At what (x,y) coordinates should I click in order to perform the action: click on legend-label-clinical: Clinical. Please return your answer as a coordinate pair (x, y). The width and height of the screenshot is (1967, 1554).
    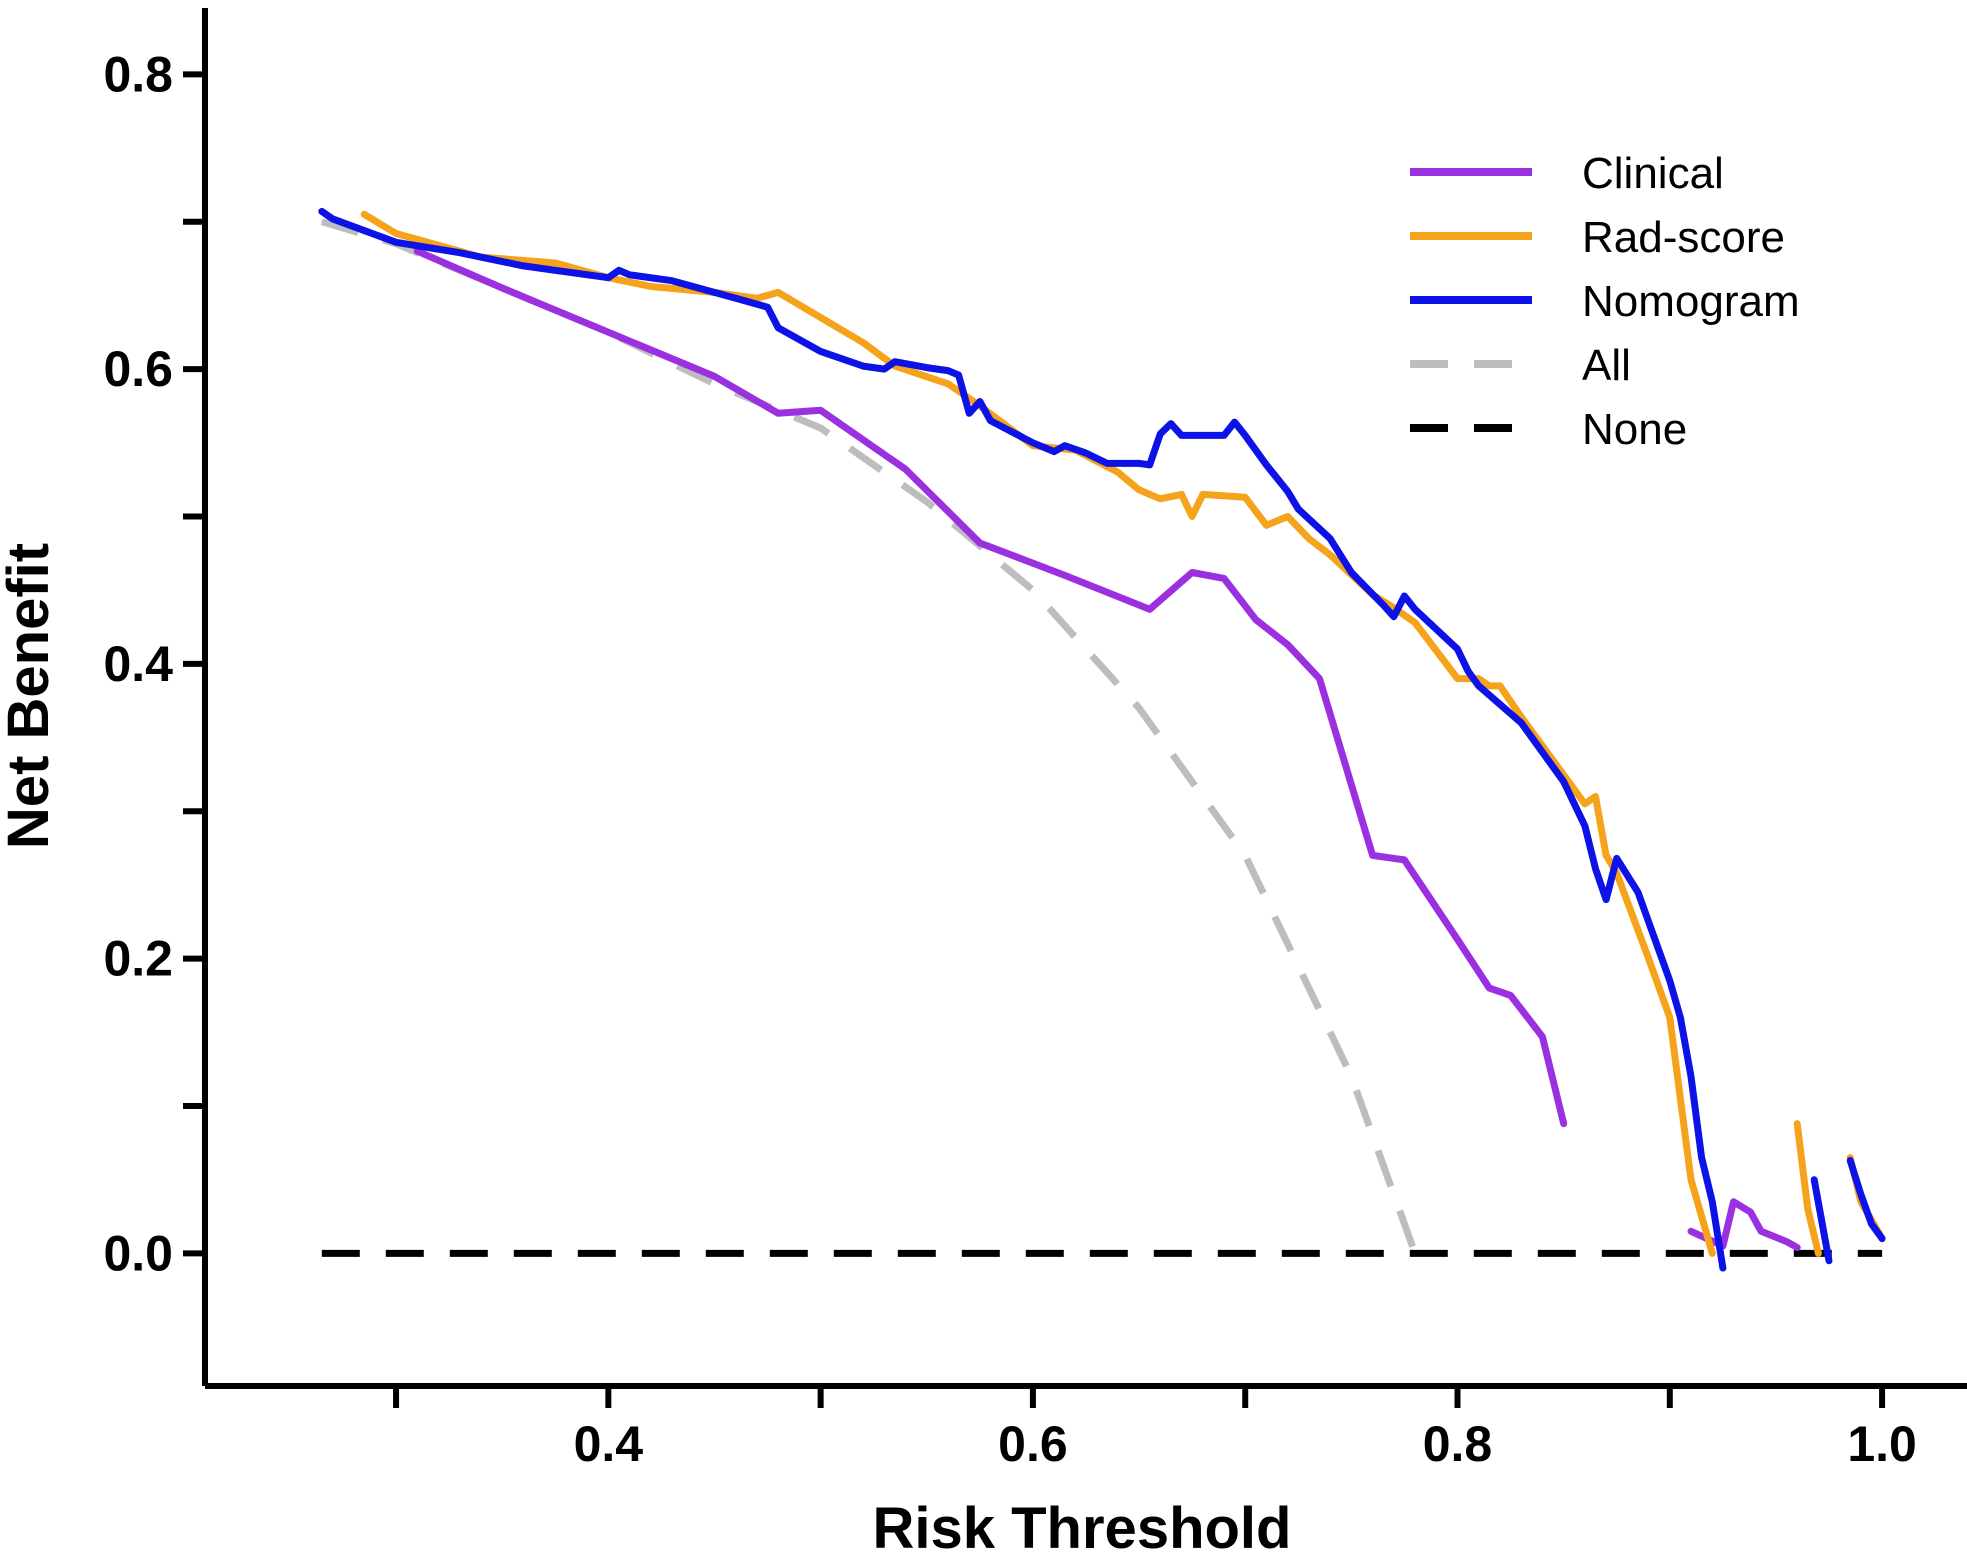
    Looking at the image, I should click on (1653, 173).